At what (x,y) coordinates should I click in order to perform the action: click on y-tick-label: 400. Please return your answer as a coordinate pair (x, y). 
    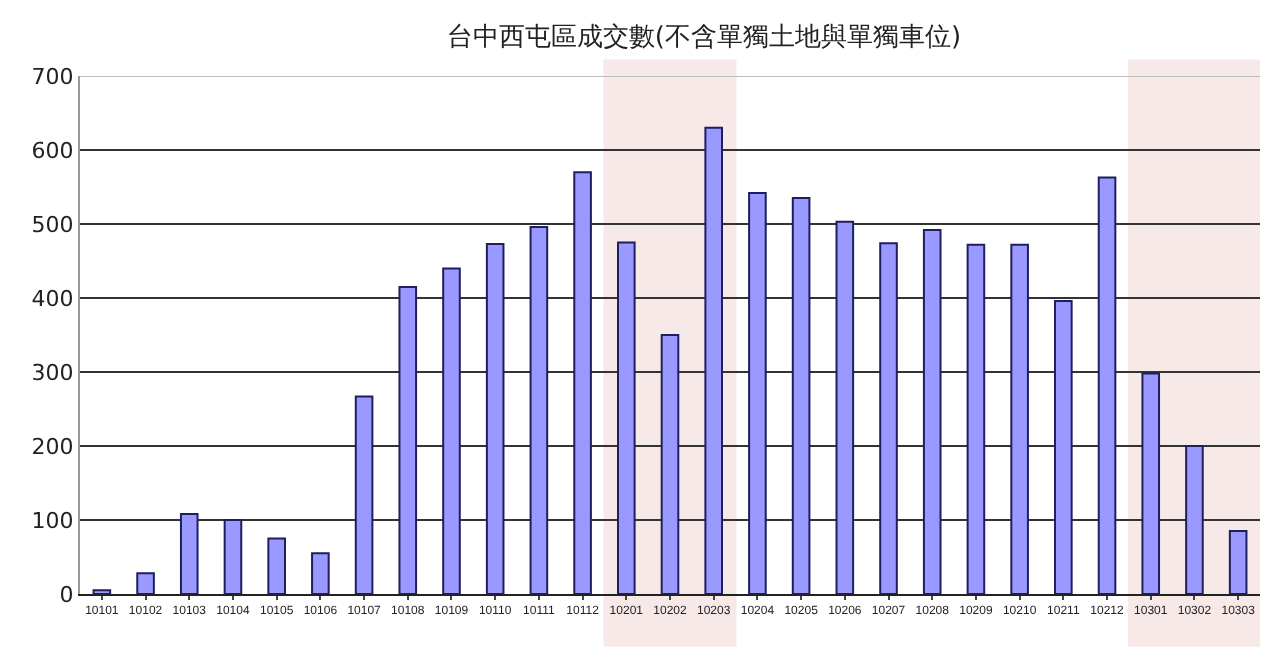
    Looking at the image, I should click on (52, 298).